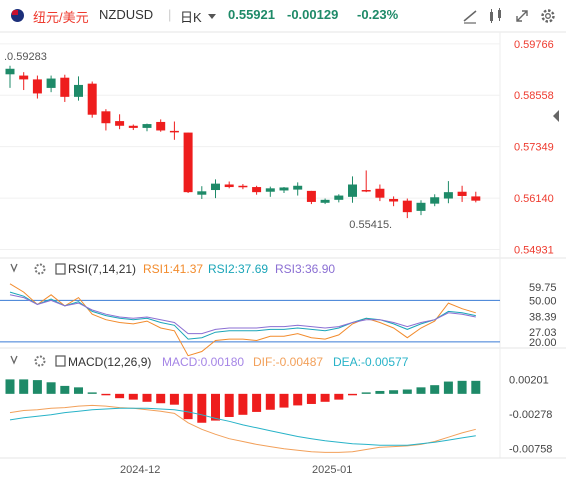  I want to click on fullscreen-icon, so click(522, 16).